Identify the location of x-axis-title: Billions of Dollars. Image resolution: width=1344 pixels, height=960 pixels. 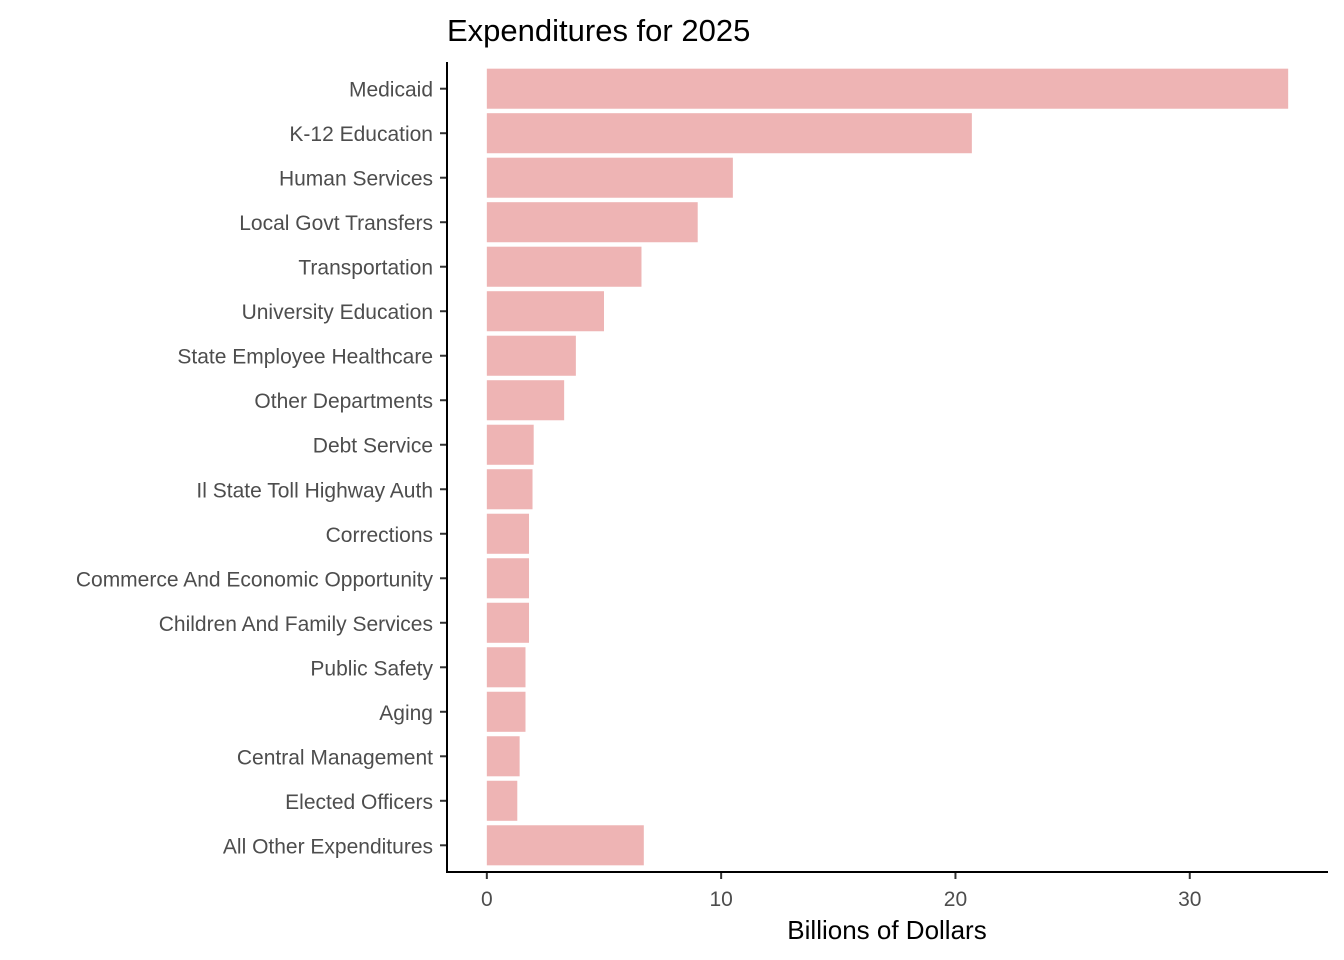
(886, 930).